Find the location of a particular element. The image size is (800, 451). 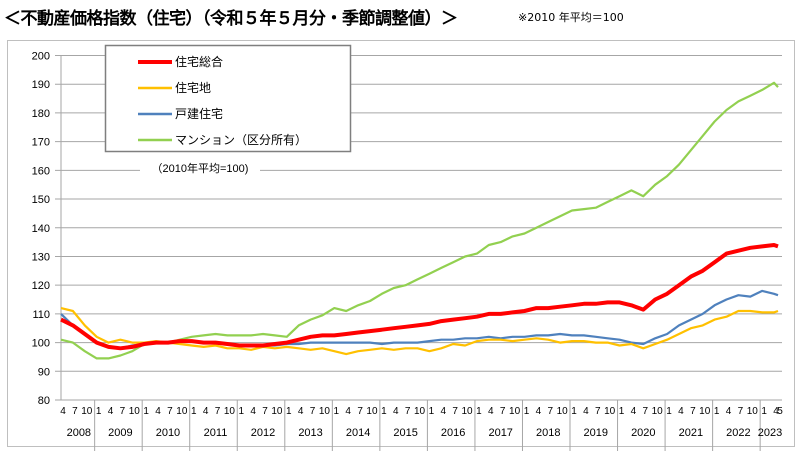

legend-label: 戸建住宅 is located at coordinates (199, 113).